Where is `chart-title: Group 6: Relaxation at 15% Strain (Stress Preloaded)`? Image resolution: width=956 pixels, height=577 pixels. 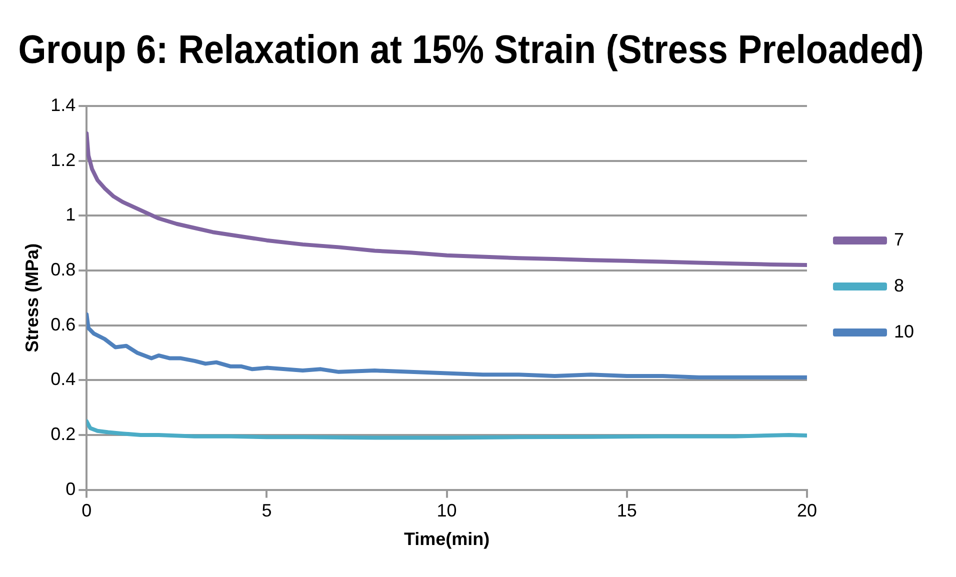 chart-title: Group 6: Relaxation at 15% Strain (Stress Preloaded) is located at coordinates (471, 50).